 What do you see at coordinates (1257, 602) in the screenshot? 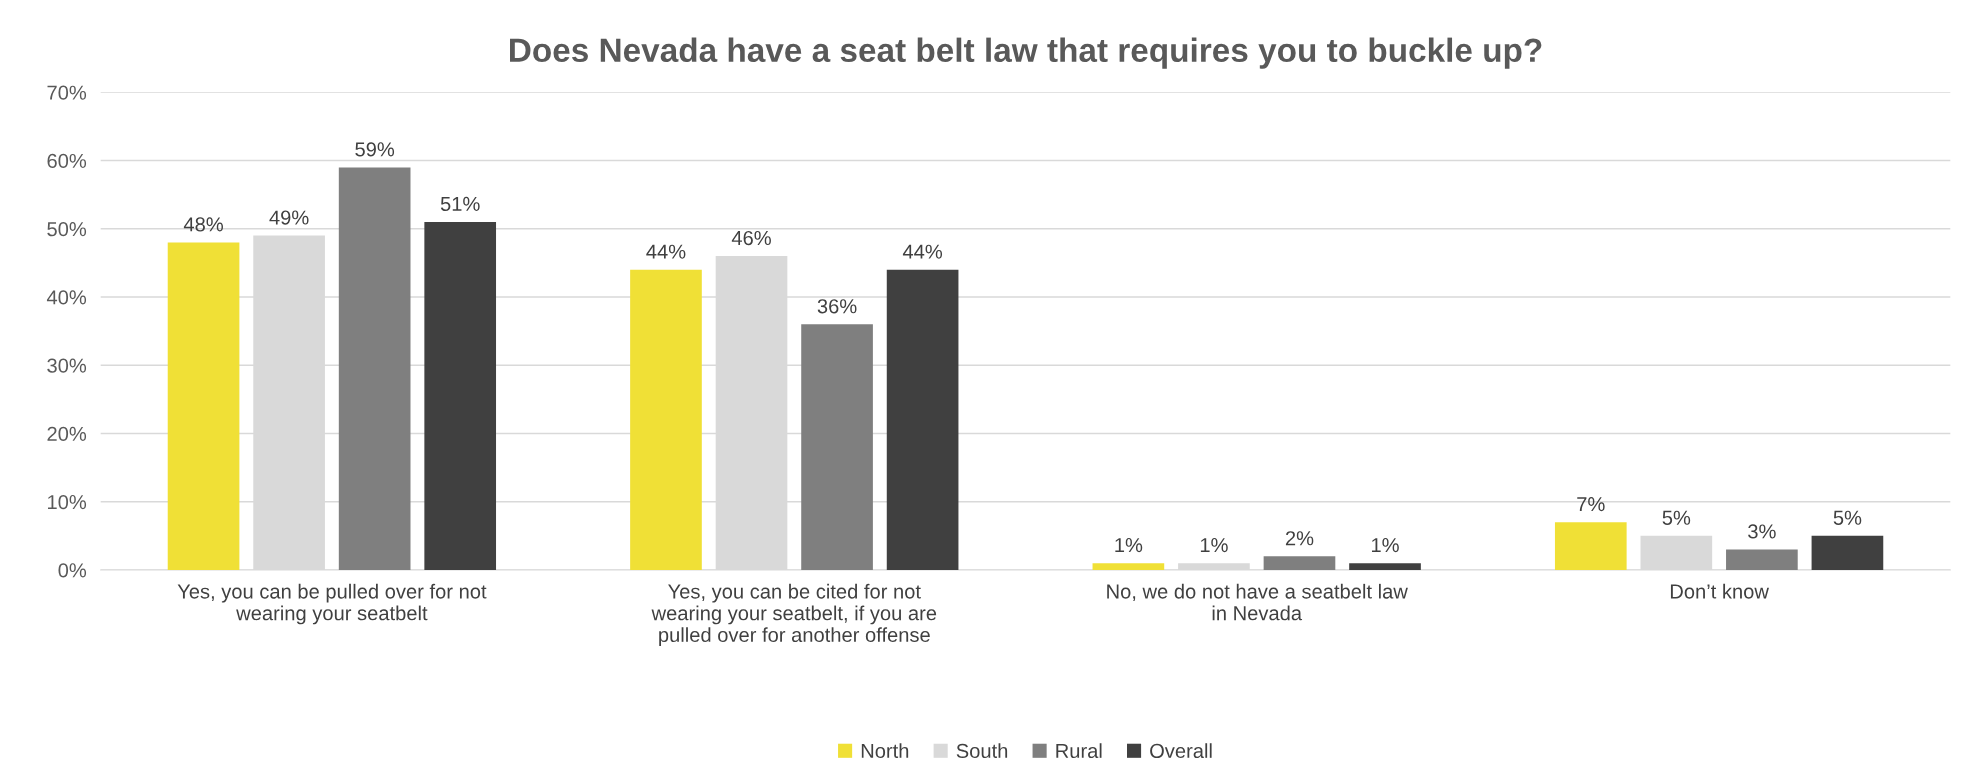
I see `x-tick-label: No, we do not have a seatbelt law in Nevada` at bounding box center [1257, 602].